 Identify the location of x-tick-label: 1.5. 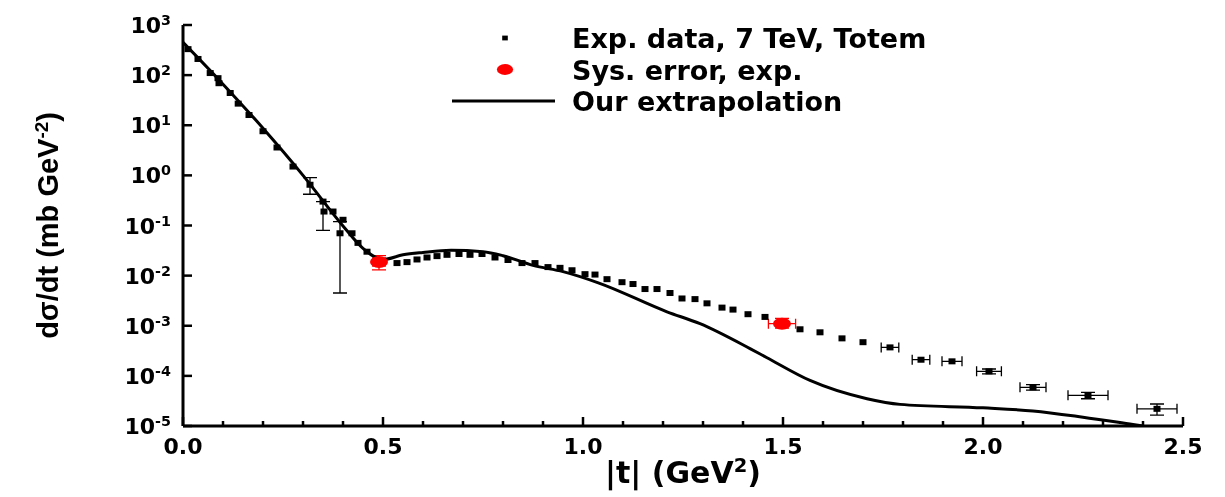
(783, 446).